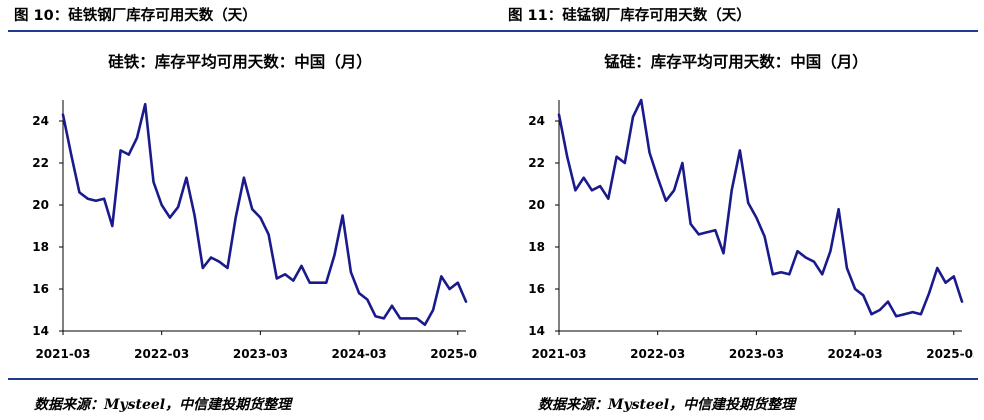  What do you see at coordinates (629, 16) in the screenshot?
I see `figure-title-silicomanganese: 图 11：硅锰钢厂库存可用天数（天）` at bounding box center [629, 16].